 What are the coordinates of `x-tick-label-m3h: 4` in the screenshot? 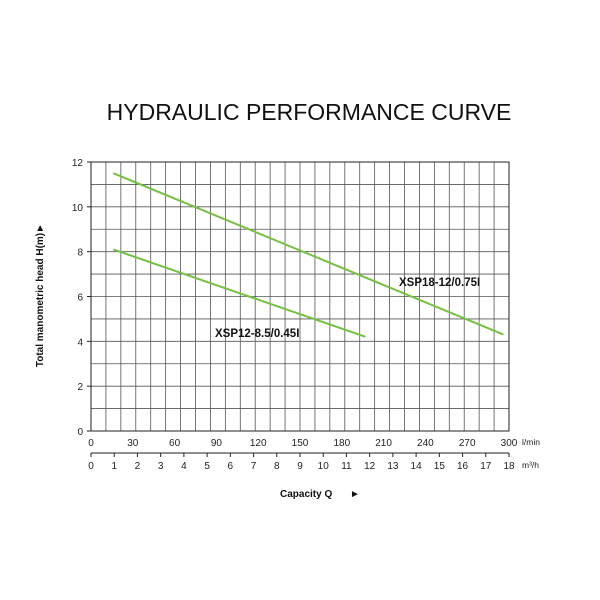 It's located at (184, 466).